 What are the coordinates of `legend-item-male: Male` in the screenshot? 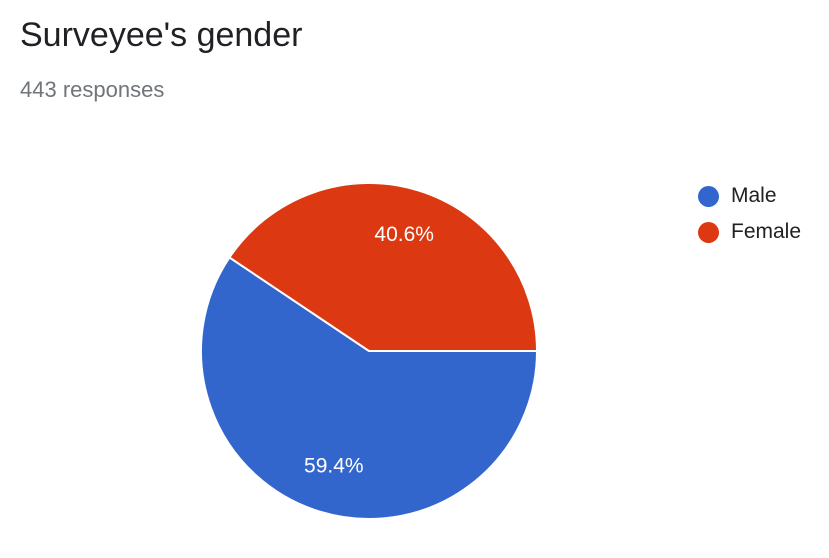 It's located at (749, 196).